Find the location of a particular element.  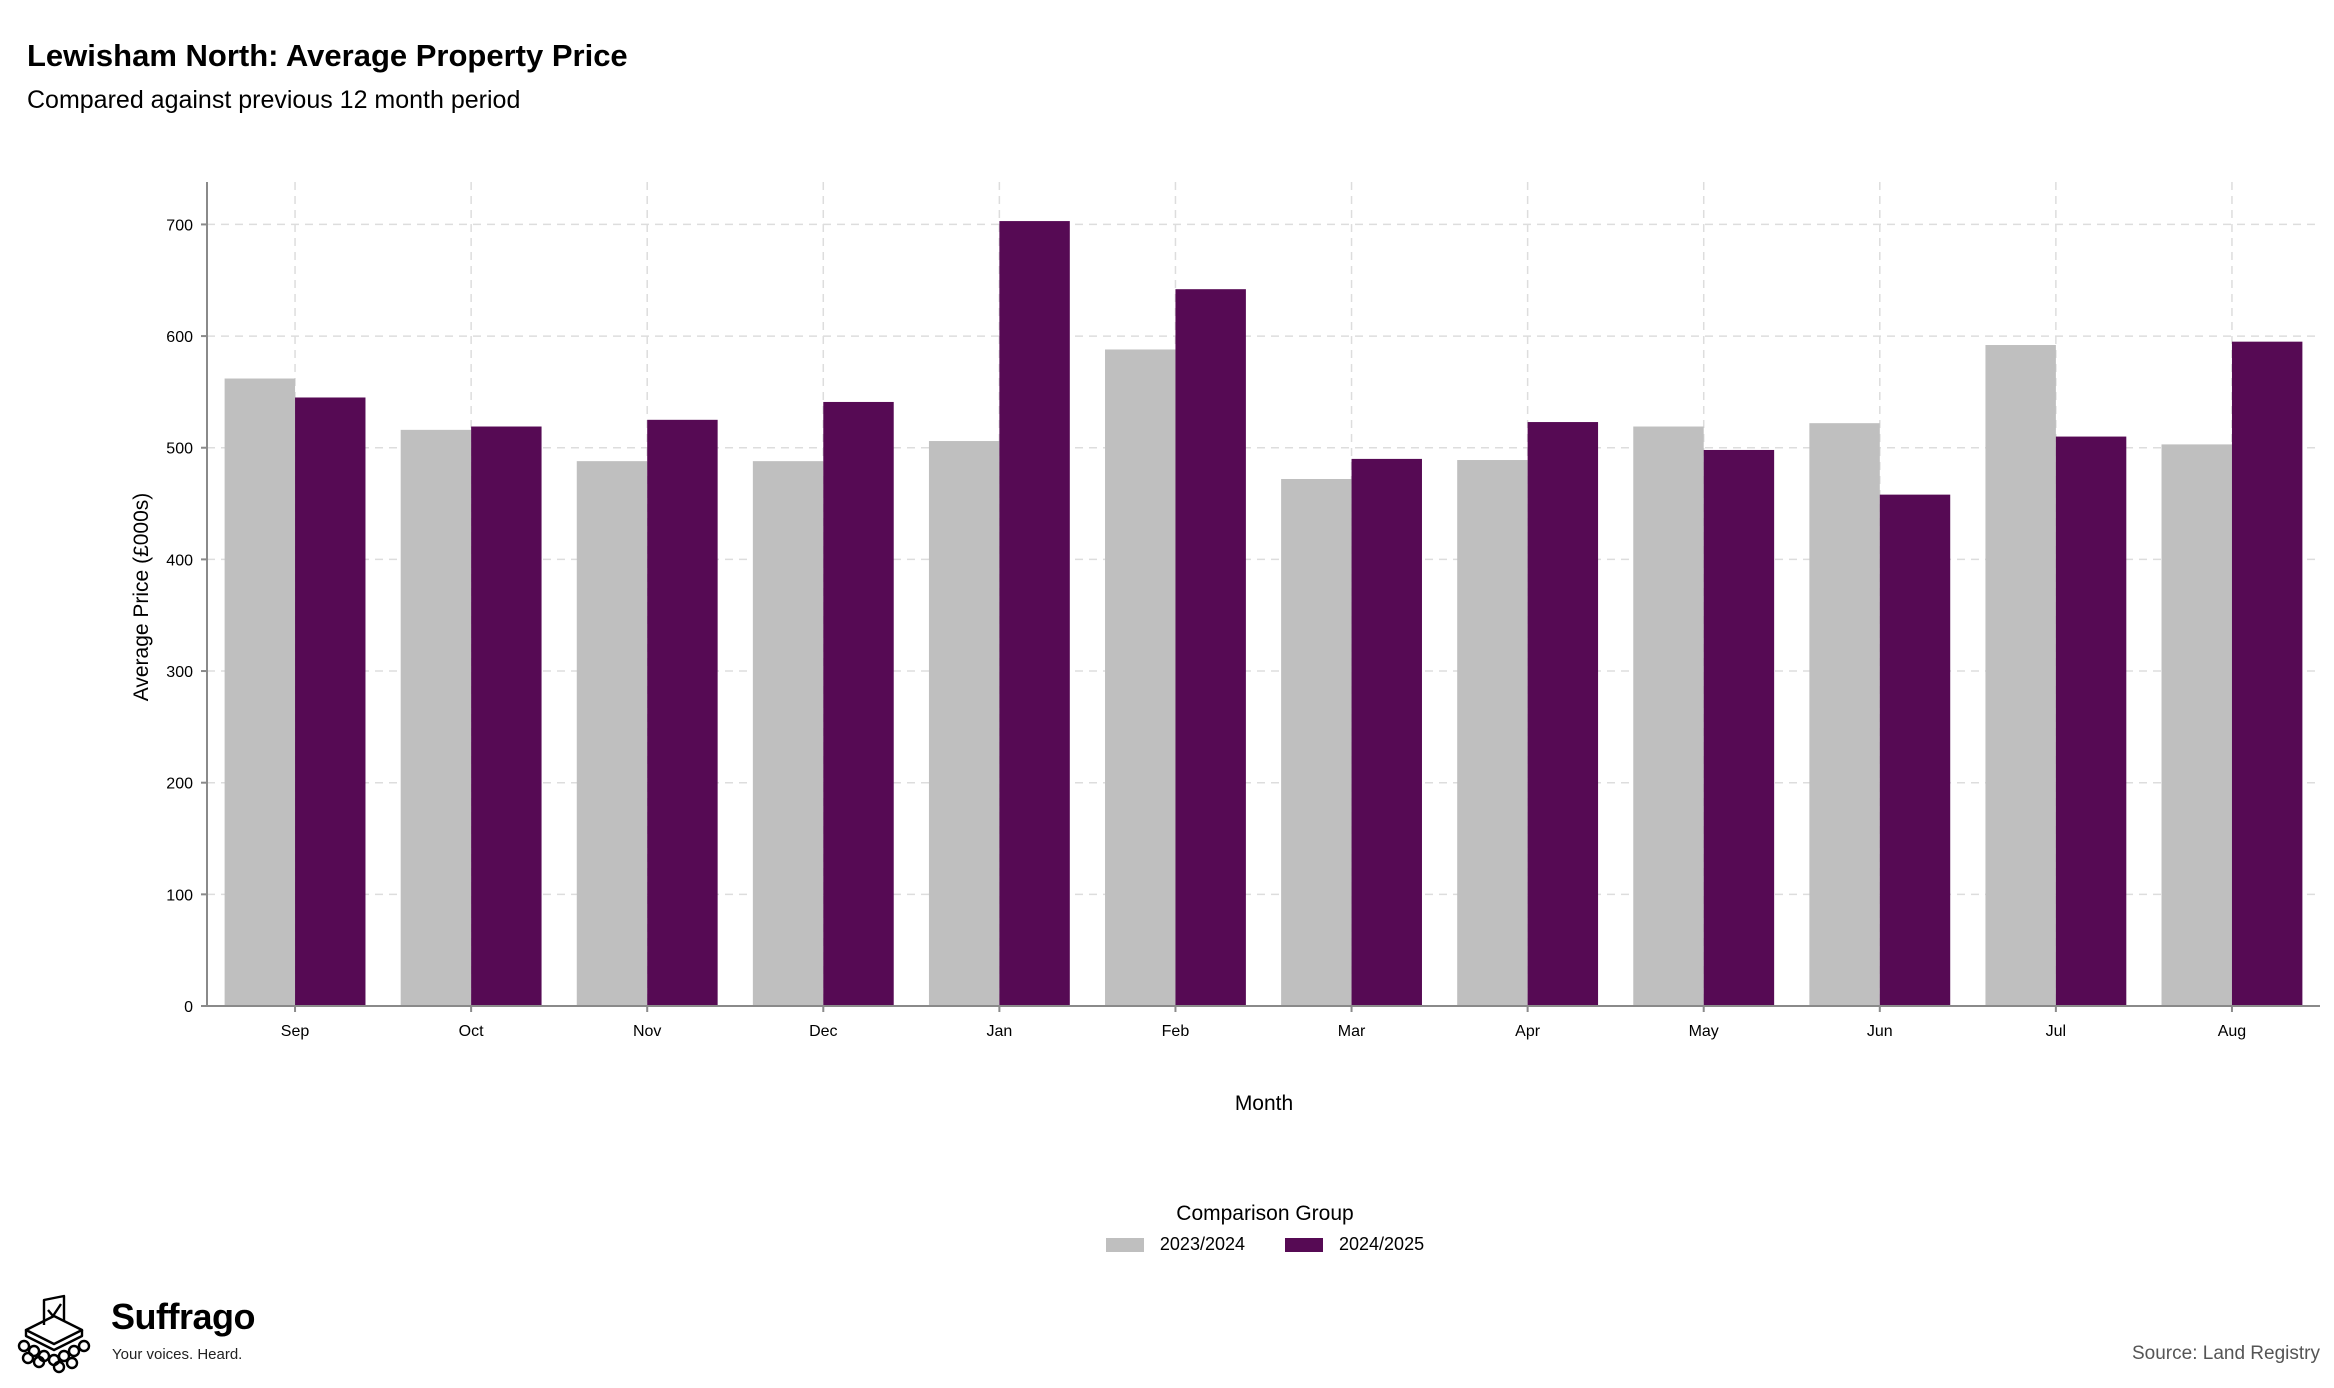

bar-2024-2025-feb is located at coordinates (1210, 647).